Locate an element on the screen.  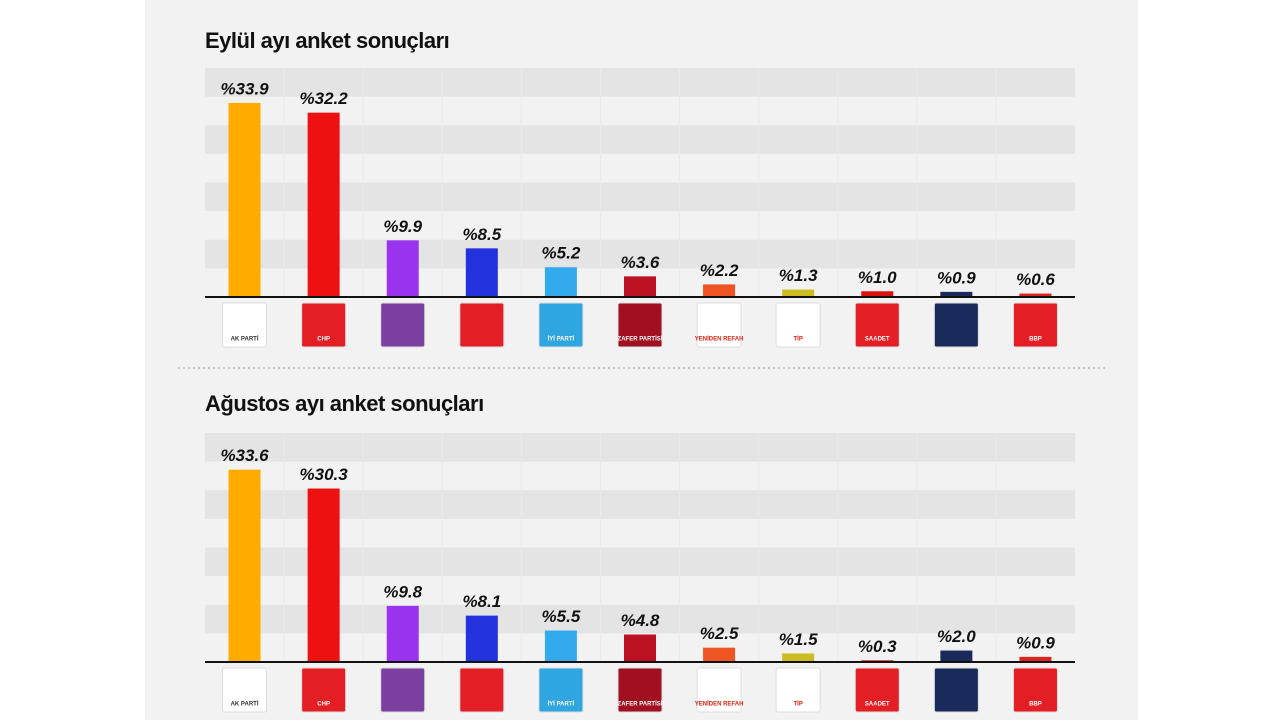
value-label: %8.5 is located at coordinates (481, 234).